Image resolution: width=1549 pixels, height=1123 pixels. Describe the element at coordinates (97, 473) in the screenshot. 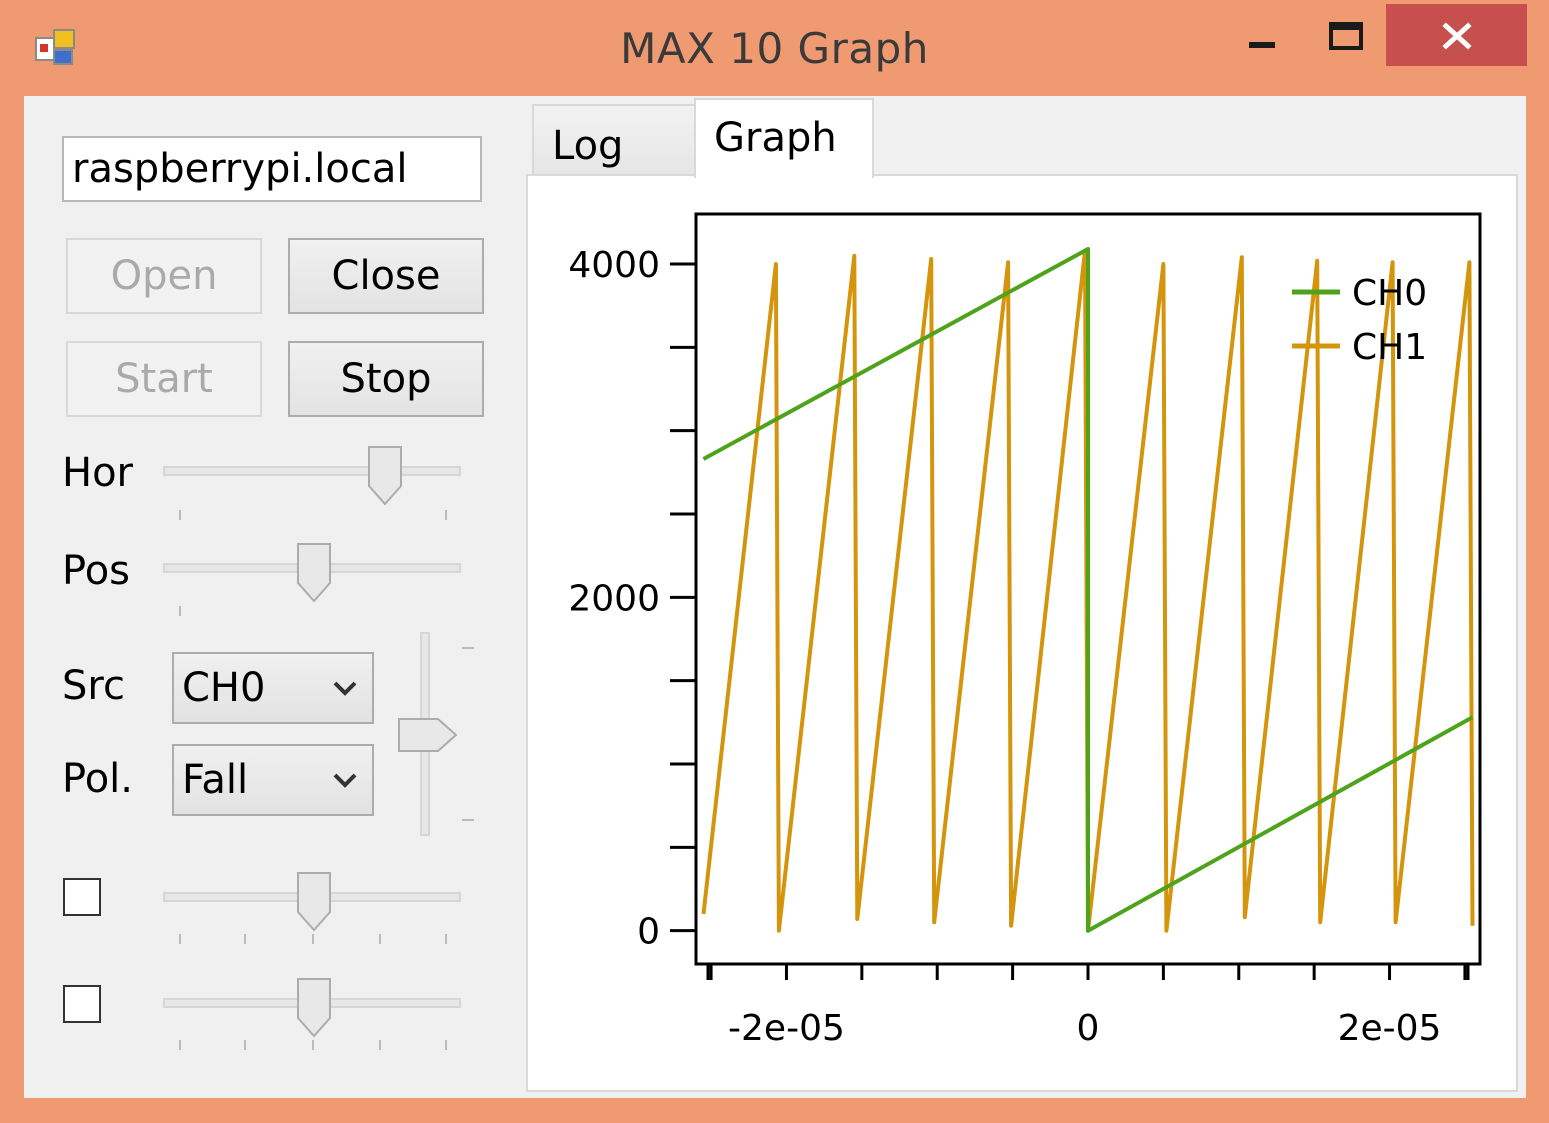

I see `hor-label: Hor` at that location.